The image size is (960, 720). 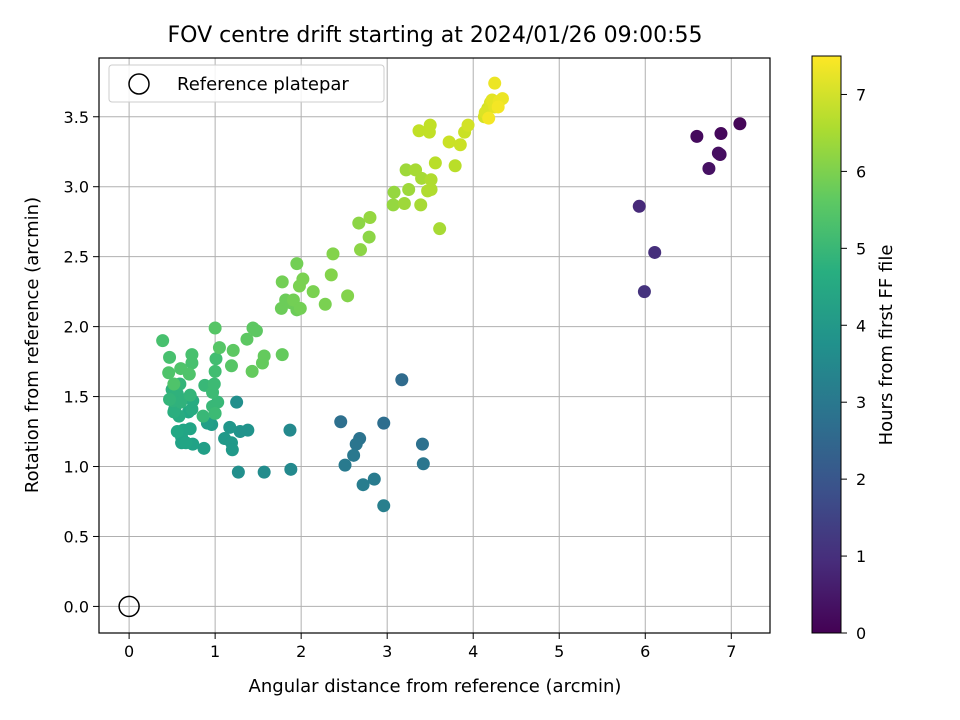 What do you see at coordinates (76, 536) in the screenshot?
I see `y-tick-label: 0.5` at bounding box center [76, 536].